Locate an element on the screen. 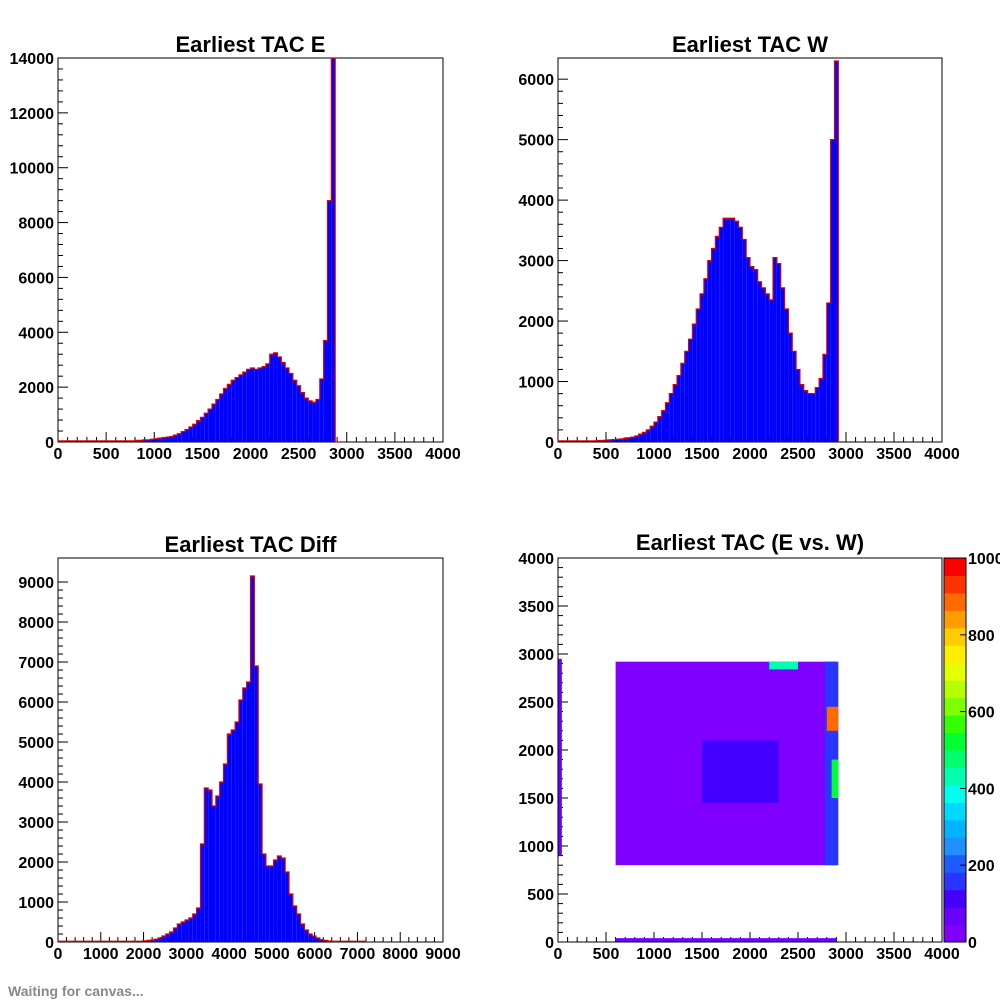  y-tick-label: 1000 is located at coordinates (536, 847).